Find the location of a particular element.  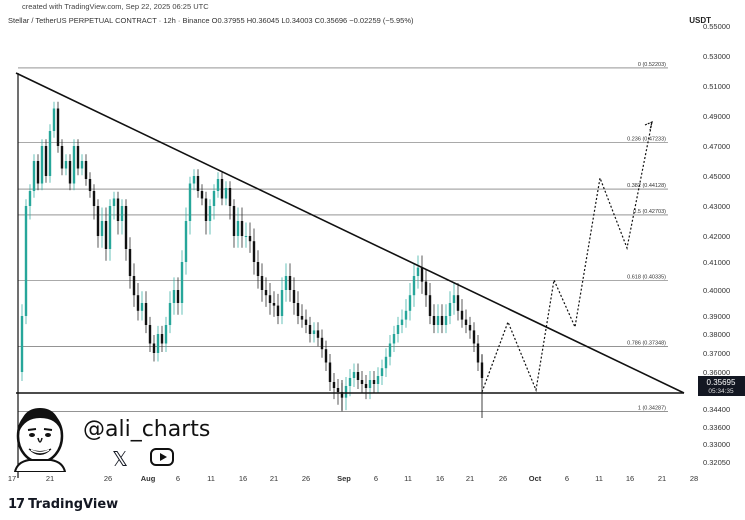

y-tick-label: 0.41000 is located at coordinates (716, 262).